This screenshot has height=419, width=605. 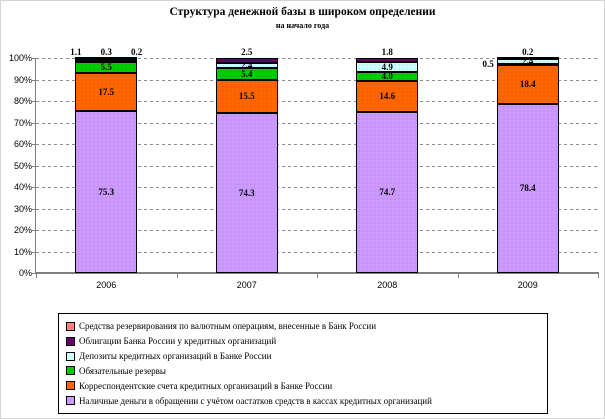 What do you see at coordinates (488, 64) in the screenshot?
I see `side-bar-value-label-2009: 0.5` at bounding box center [488, 64].